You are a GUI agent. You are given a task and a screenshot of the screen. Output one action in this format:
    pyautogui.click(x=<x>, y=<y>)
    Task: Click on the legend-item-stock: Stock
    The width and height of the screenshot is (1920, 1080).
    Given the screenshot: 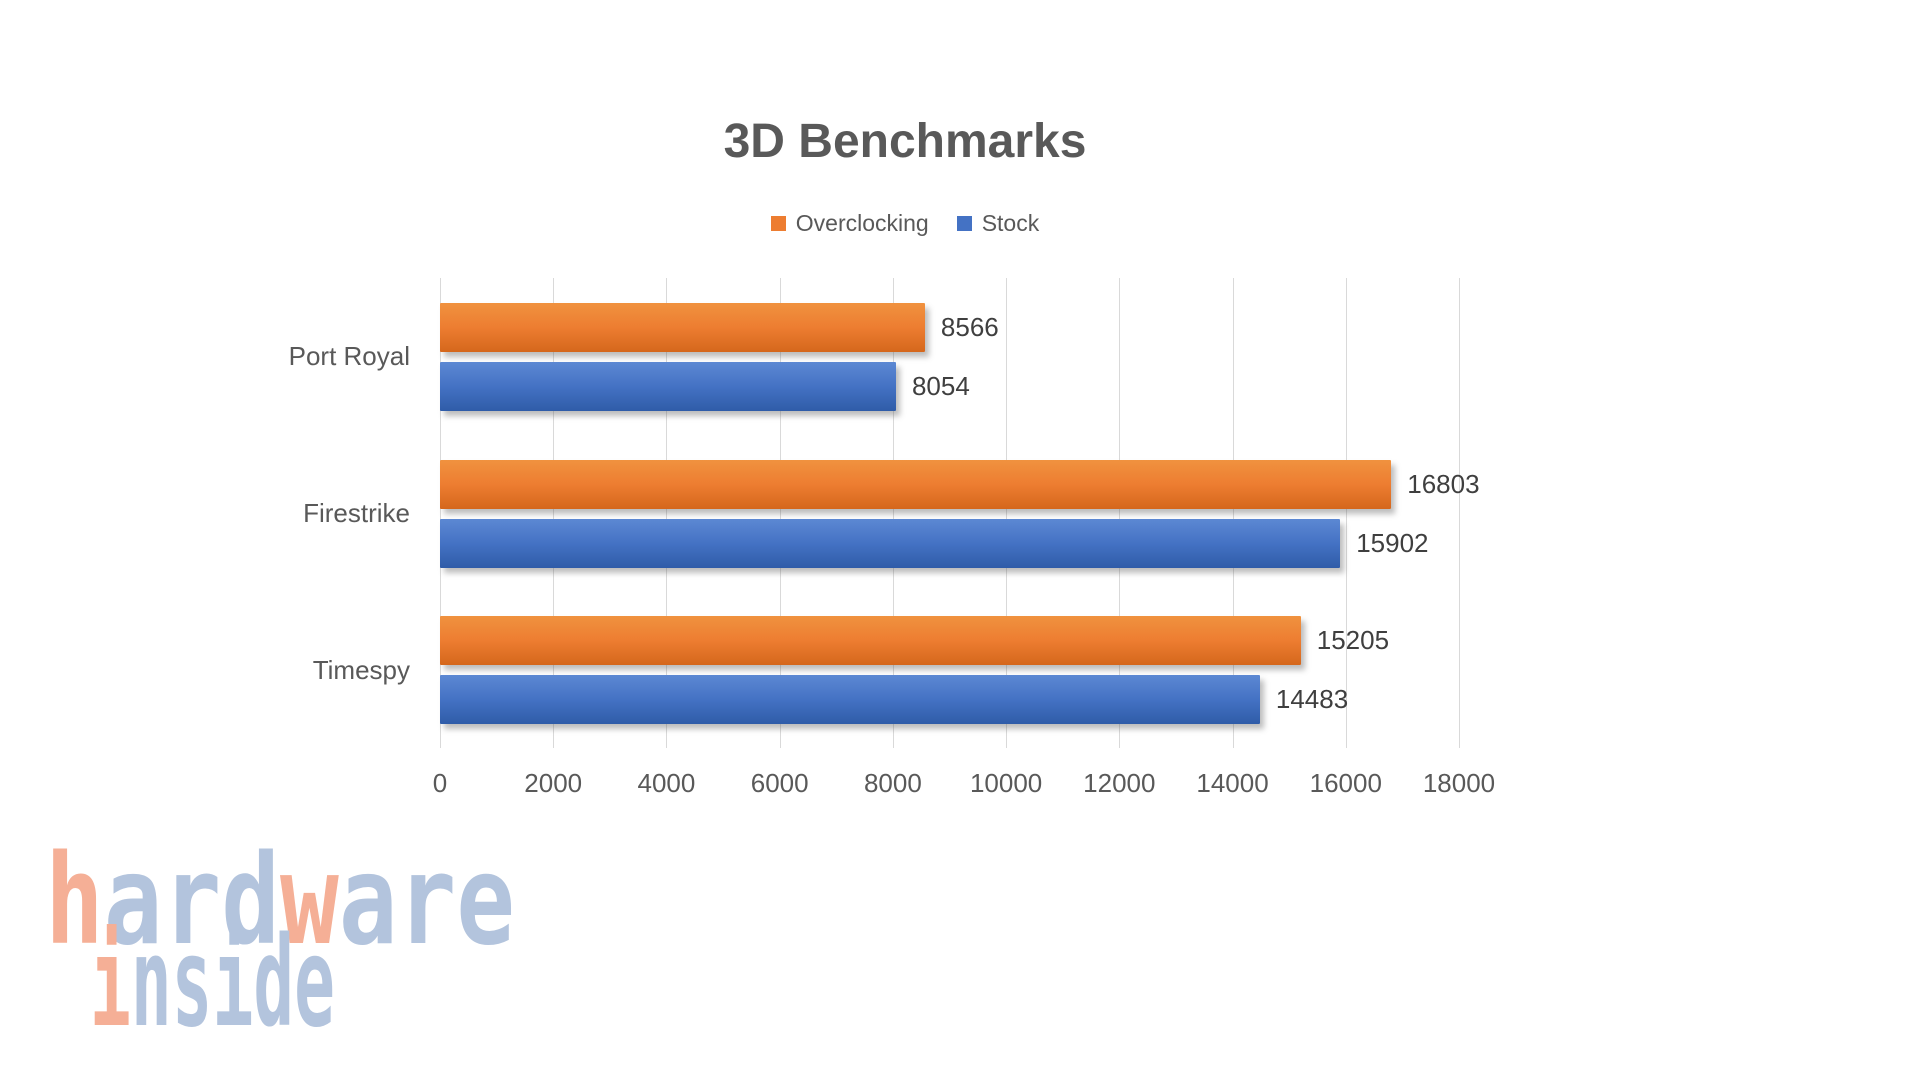 What is the action you would take?
    pyautogui.click(x=998, y=223)
    